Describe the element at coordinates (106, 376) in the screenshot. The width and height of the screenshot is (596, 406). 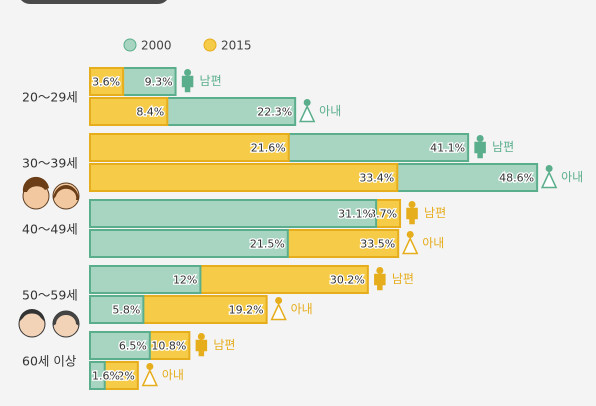
I see `value-label: 1.6%` at that location.